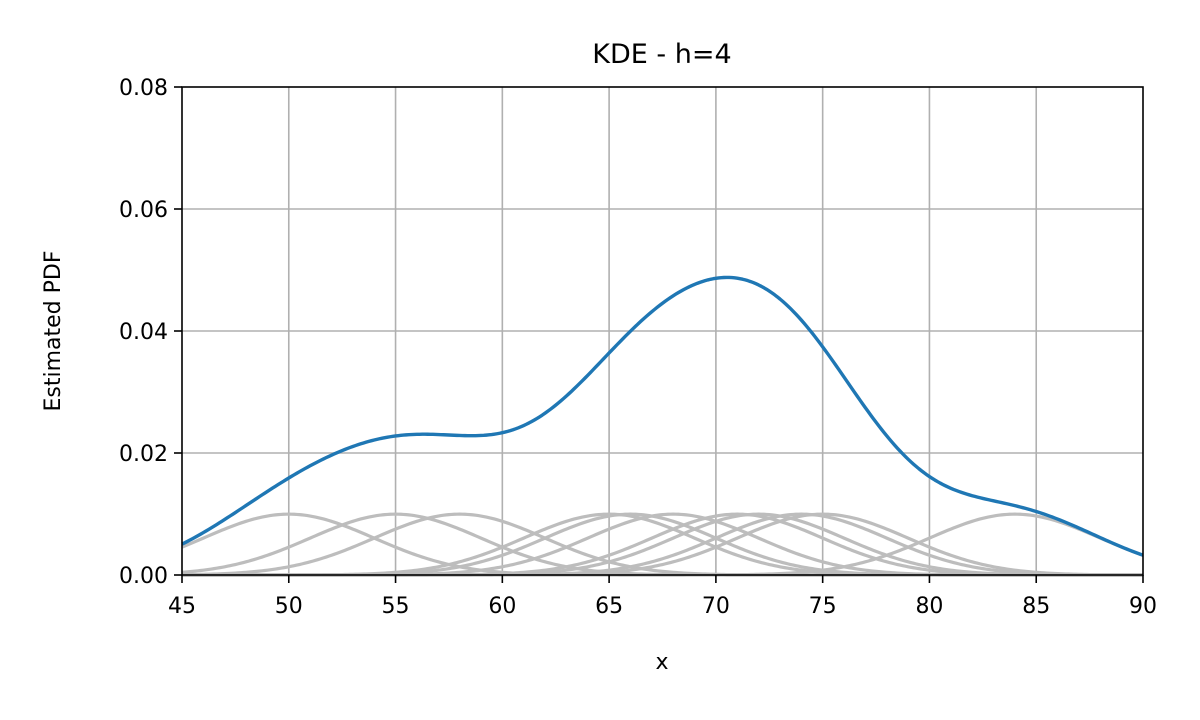 The image size is (1200, 720). I want to click on x-tick-label: 80, so click(929, 606).